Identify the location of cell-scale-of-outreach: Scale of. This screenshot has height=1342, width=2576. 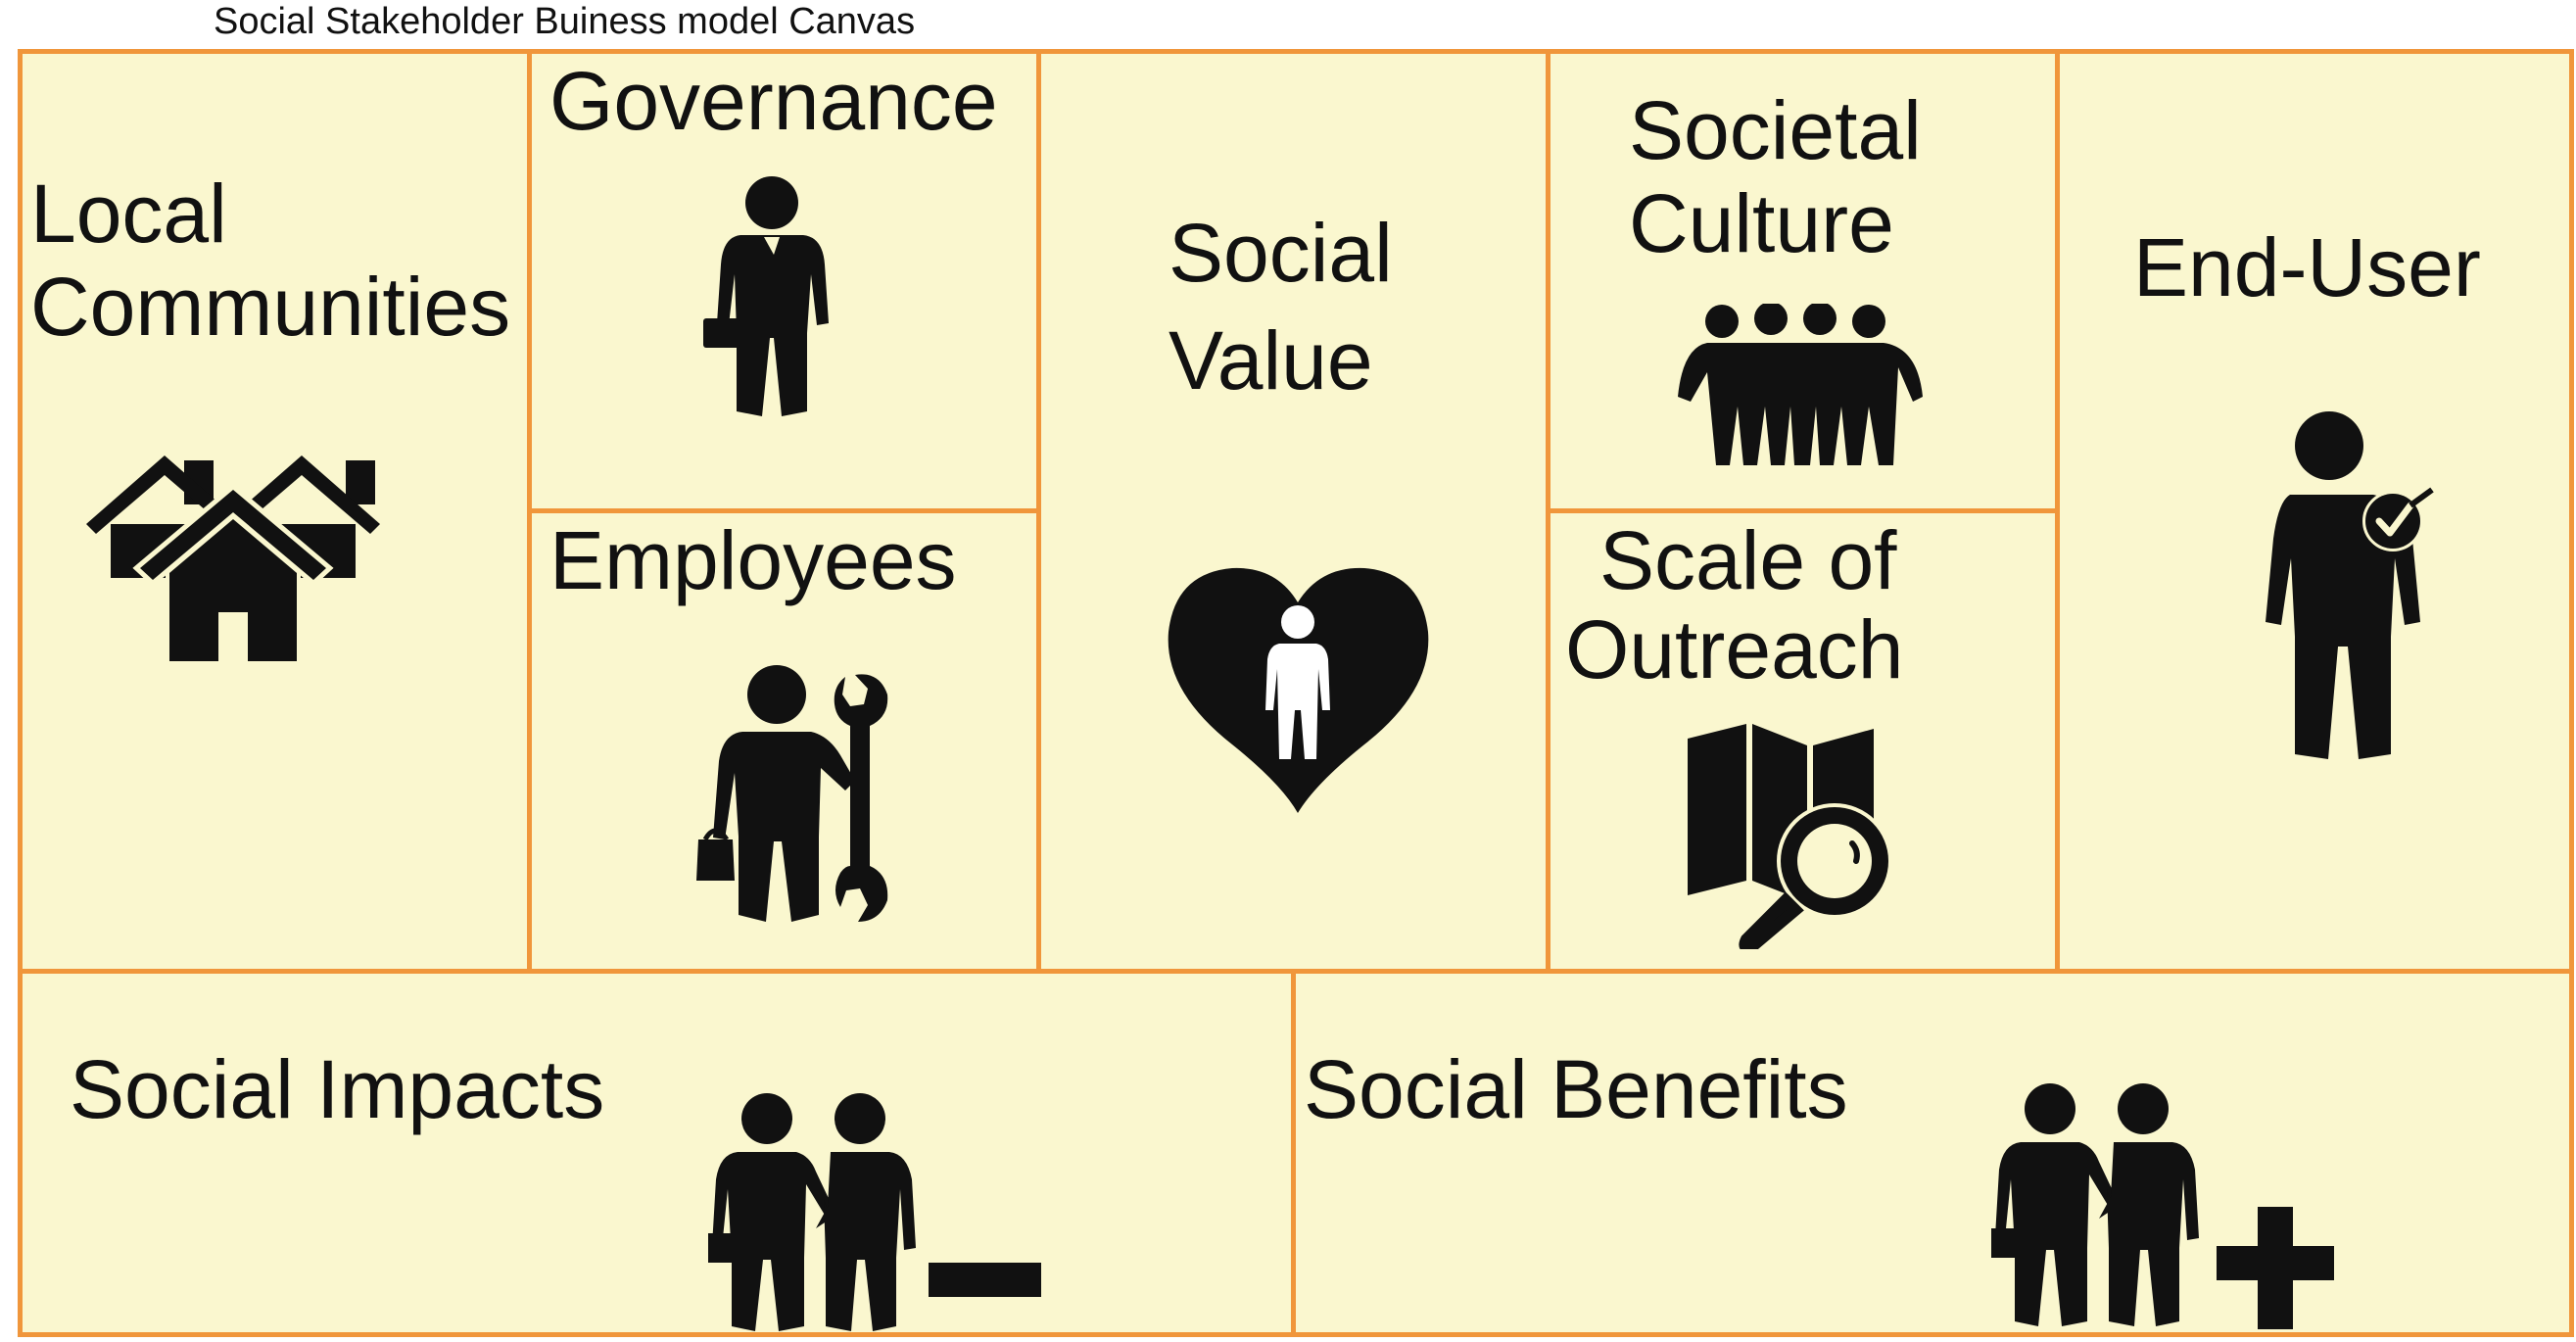
(1803, 741).